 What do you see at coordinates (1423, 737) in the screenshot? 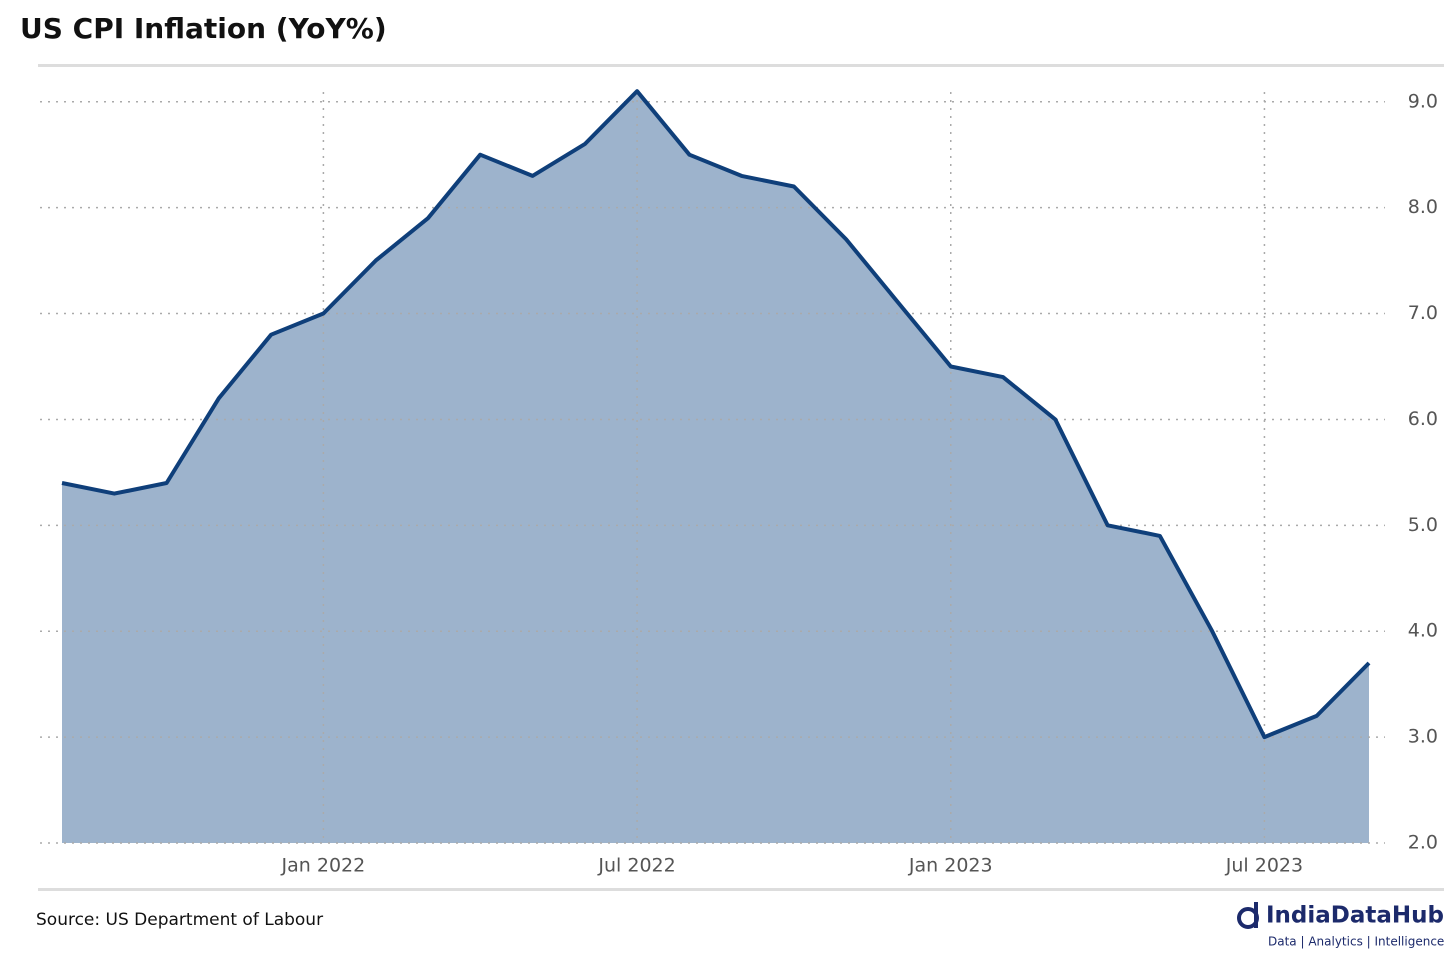
I see `y-tick-label: 3.0` at bounding box center [1423, 737].